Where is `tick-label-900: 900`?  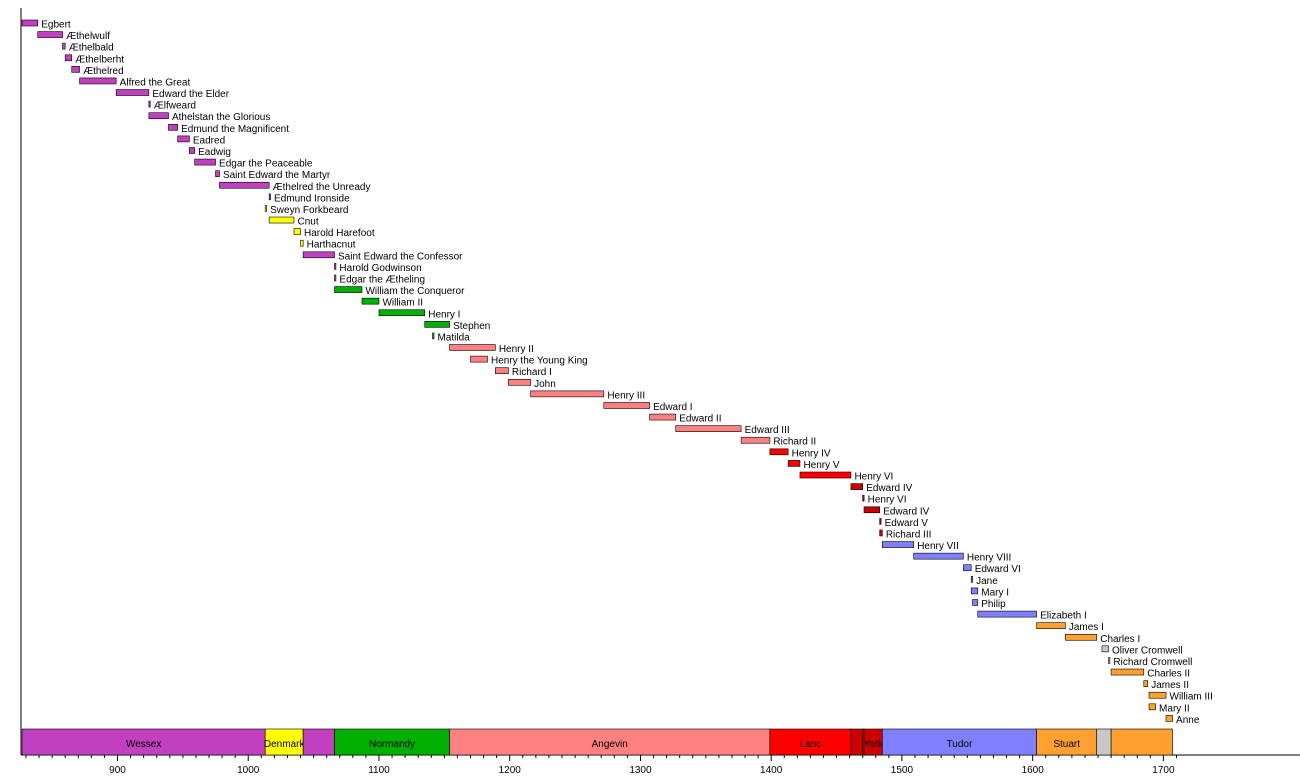
tick-label-900: 900 is located at coordinates (117, 770).